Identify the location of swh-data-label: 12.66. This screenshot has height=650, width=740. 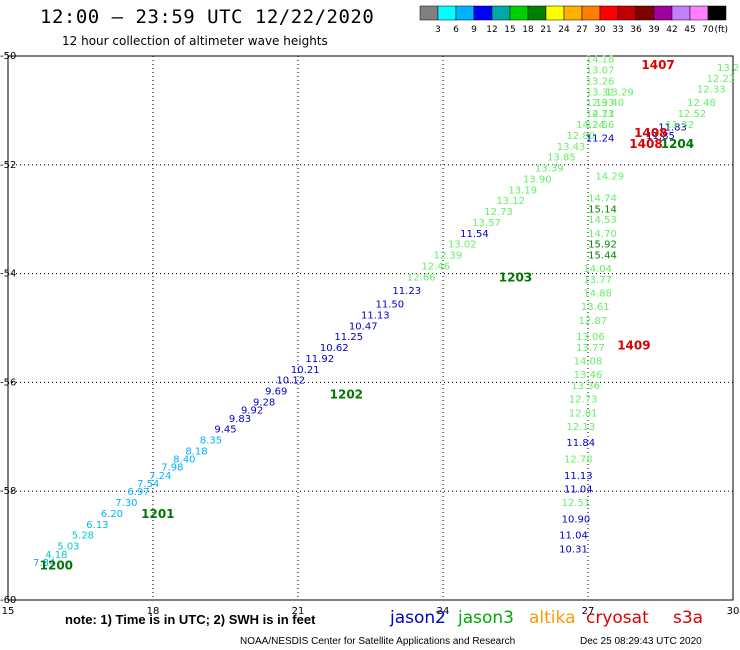
(421, 277).